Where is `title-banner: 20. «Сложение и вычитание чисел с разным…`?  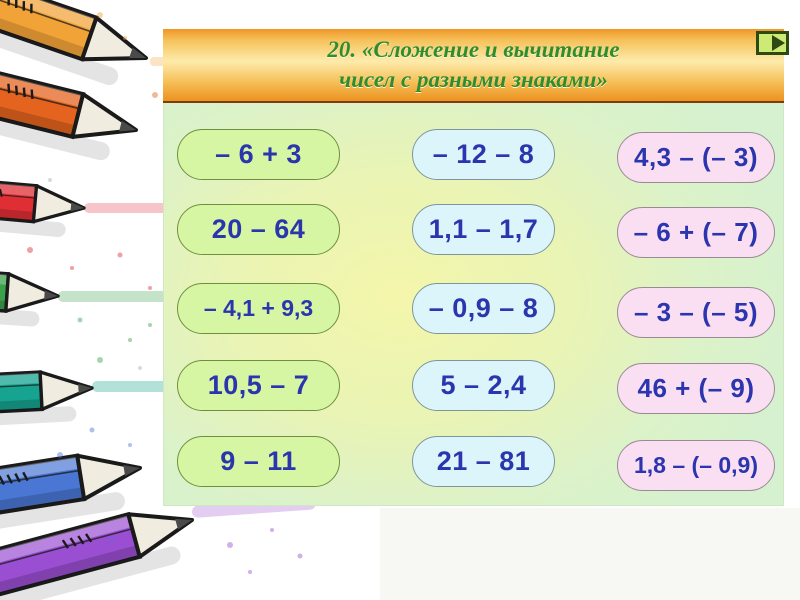 title-banner: 20. «Сложение и вычитание чисел с разным… is located at coordinates (476, 66).